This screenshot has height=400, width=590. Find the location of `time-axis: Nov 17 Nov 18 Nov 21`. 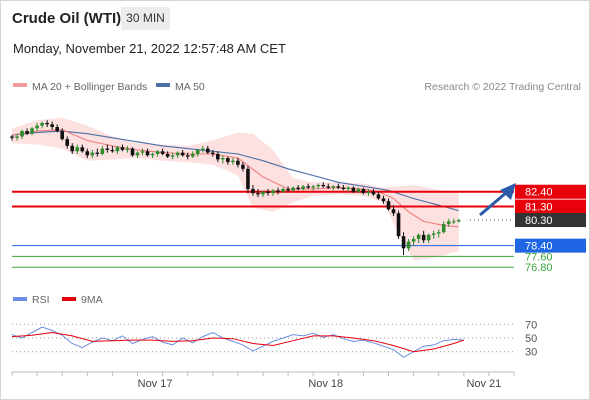

time-axis: Nov 17 Nov 18 Nov 21 is located at coordinates (263, 380).